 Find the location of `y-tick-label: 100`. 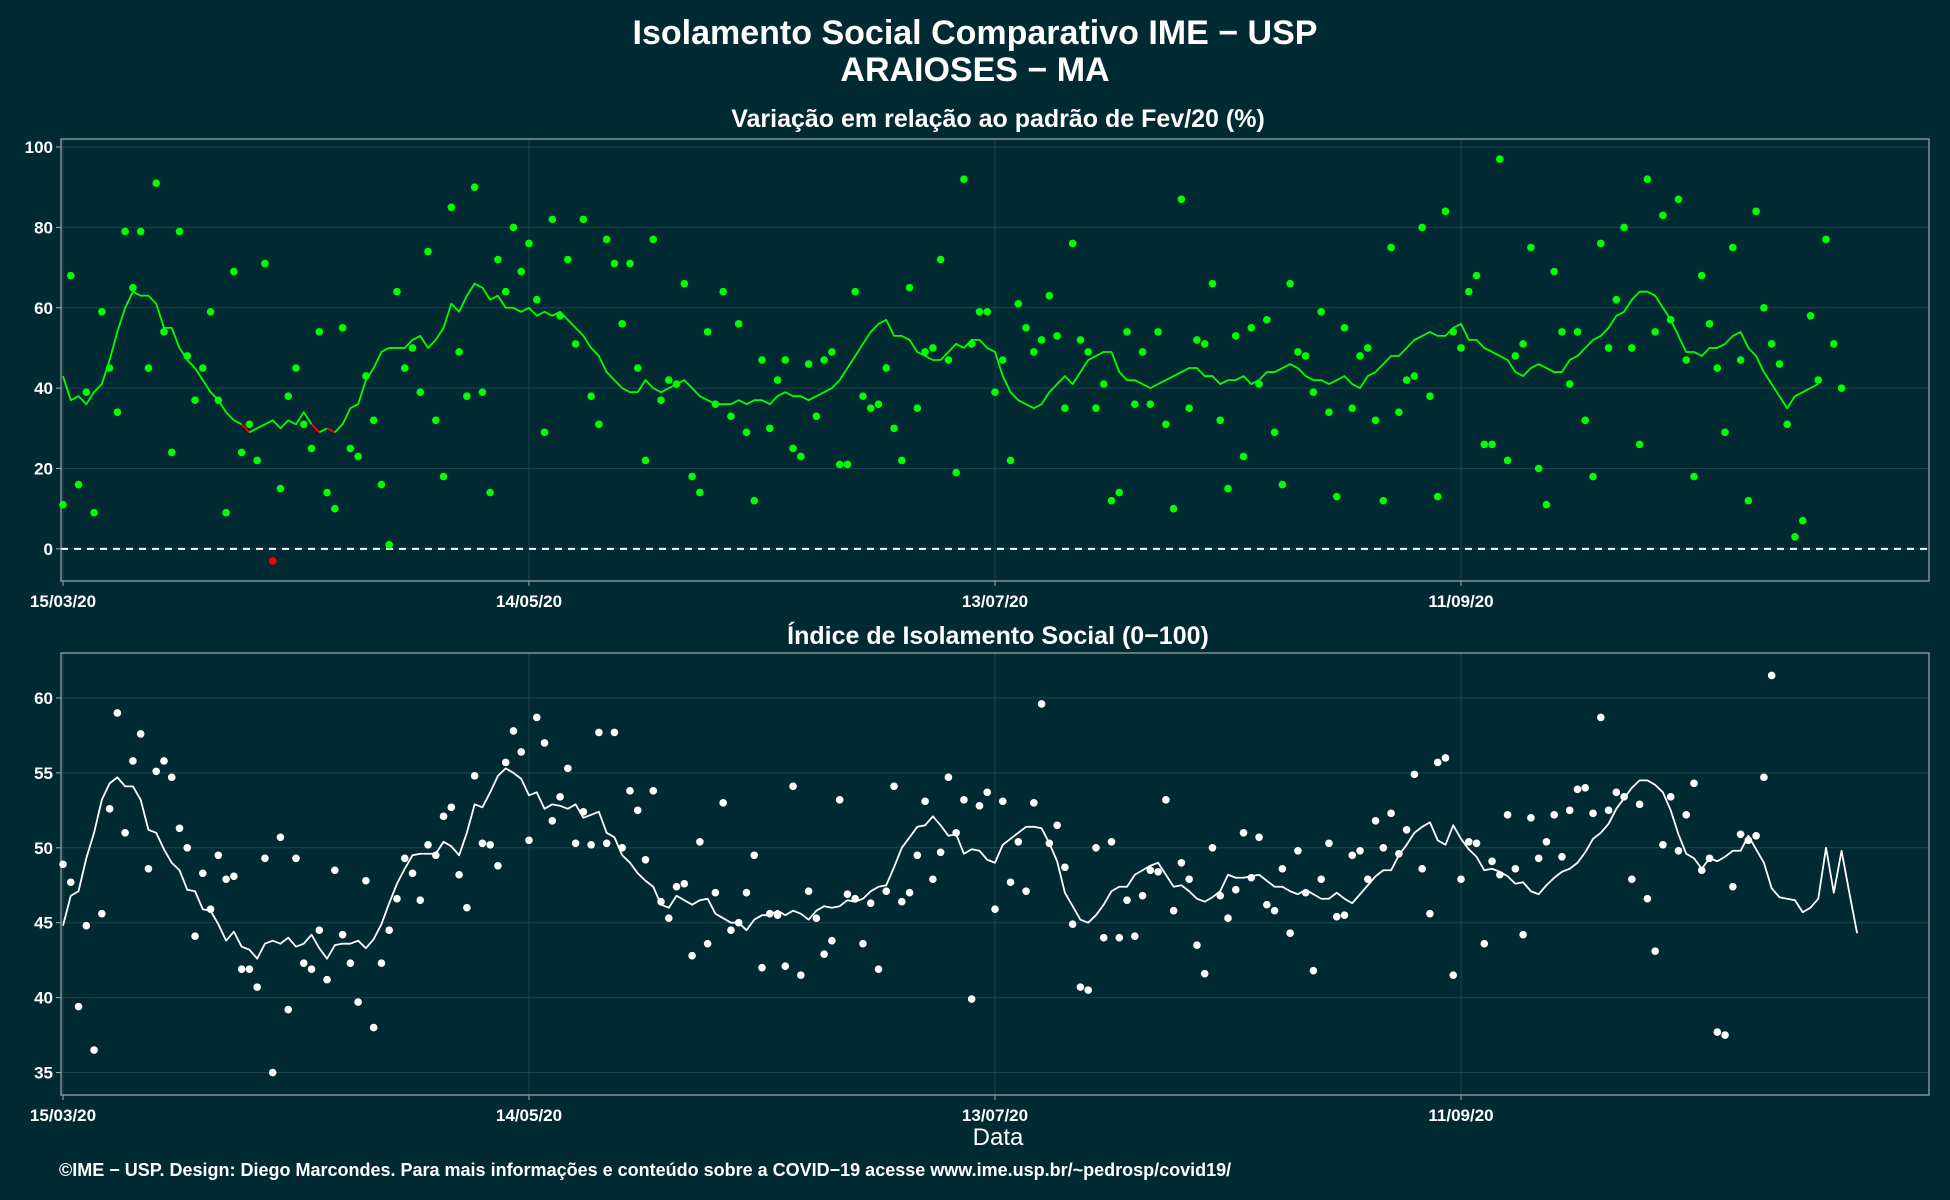

y-tick-label: 100 is located at coordinates (39, 147).